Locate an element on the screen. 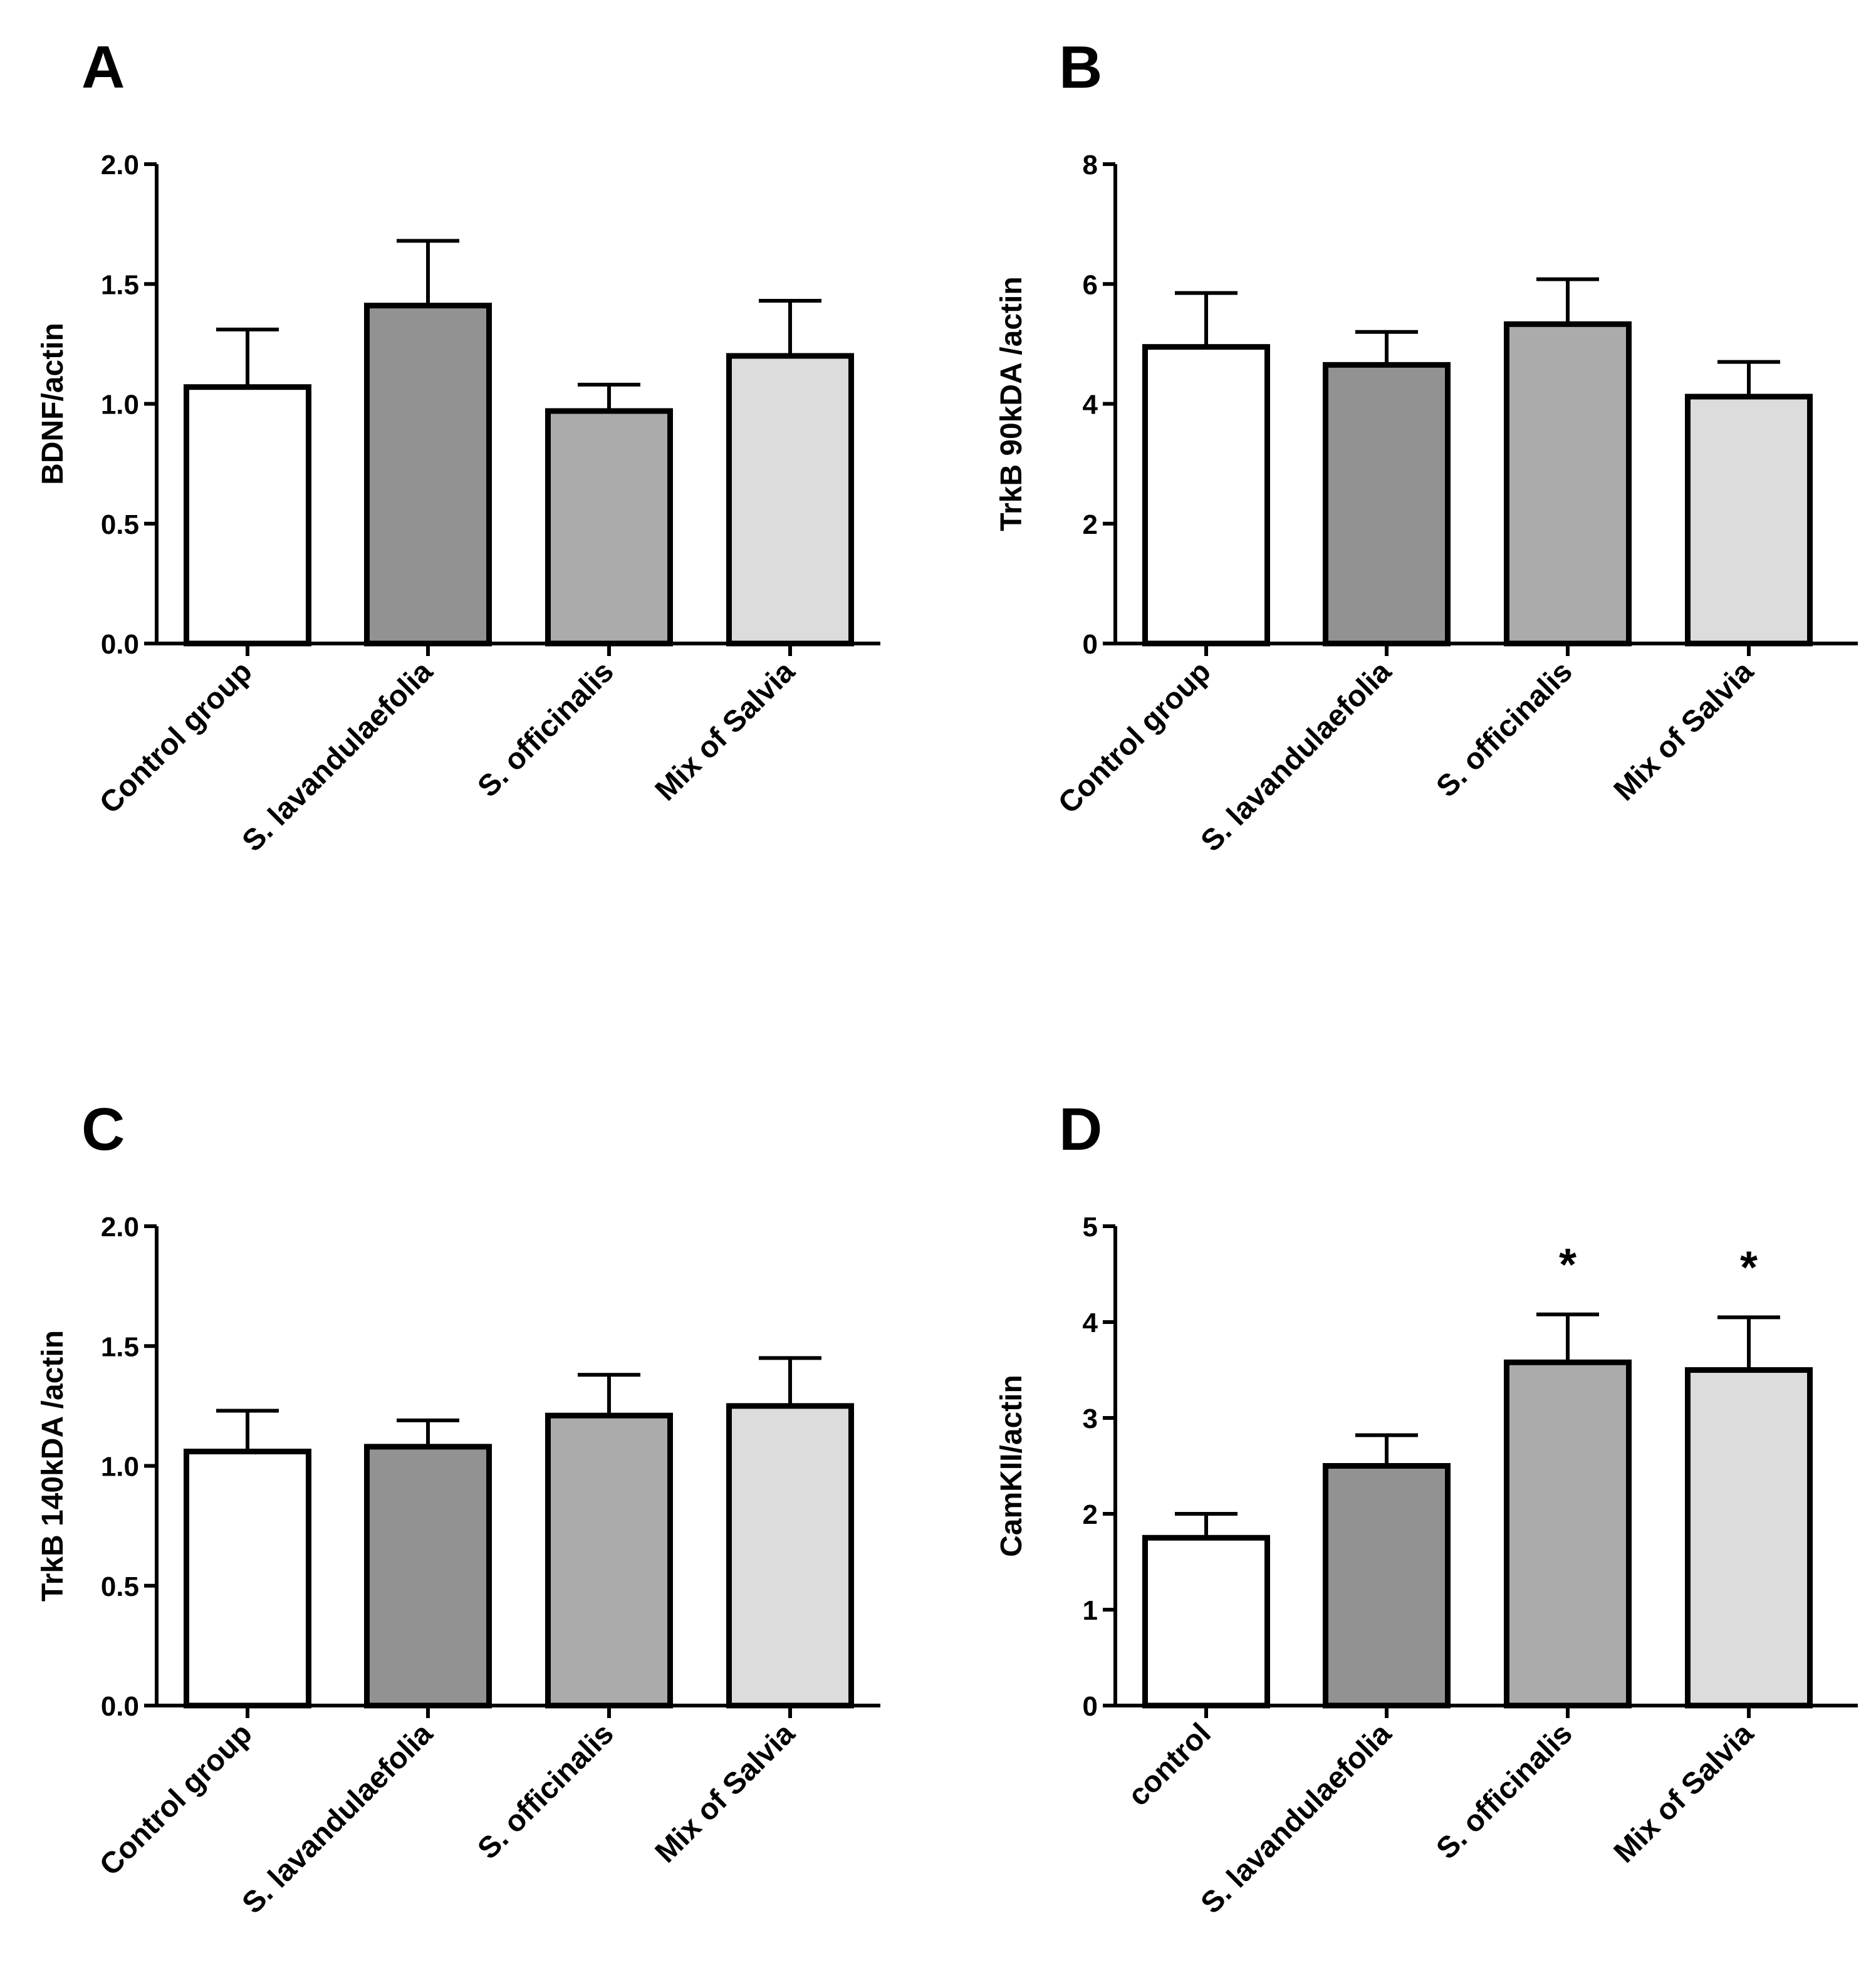 This screenshot has width=1876, height=1985. y-tick-label: 1 is located at coordinates (1090, 1611).